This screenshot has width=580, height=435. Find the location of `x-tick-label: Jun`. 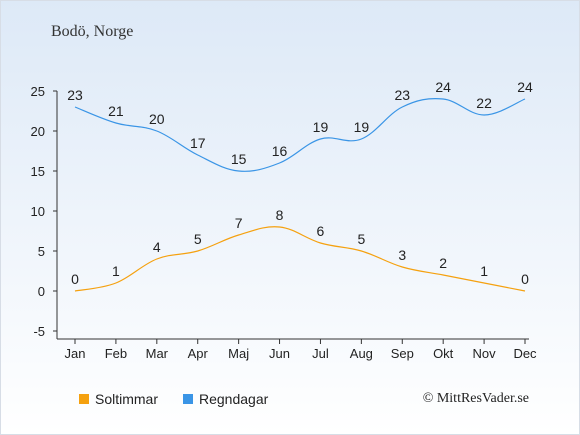

x-tick-label: Jun is located at coordinates (279, 353).